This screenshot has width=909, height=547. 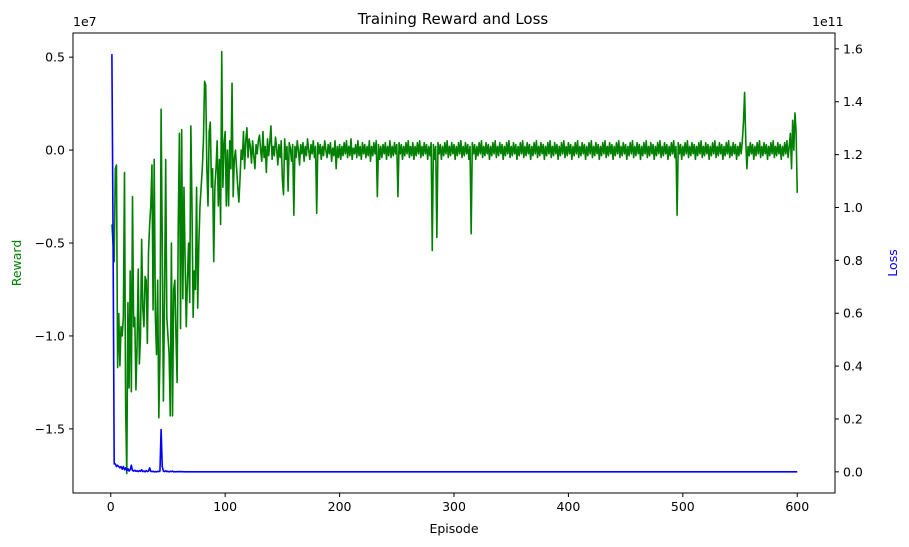 What do you see at coordinates (853, 418) in the screenshot?
I see `right-tick-label: 0.2` at bounding box center [853, 418].